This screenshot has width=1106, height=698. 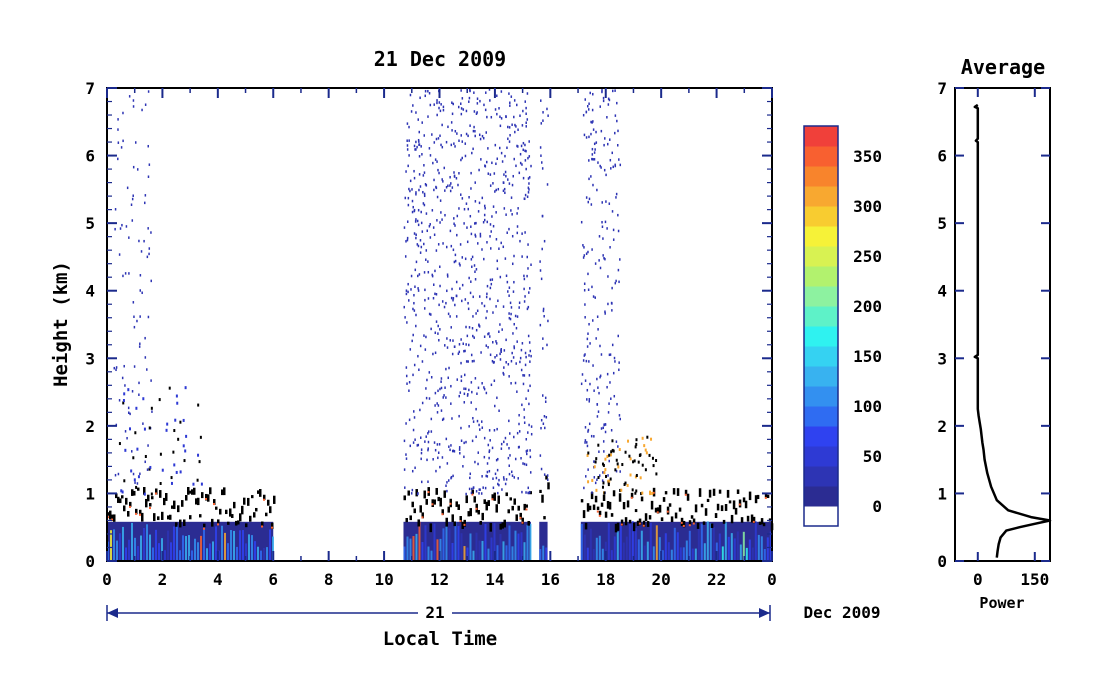 What do you see at coordinates (942, 291) in the screenshot?
I see `avg-y-tick-label: 4` at bounding box center [942, 291].